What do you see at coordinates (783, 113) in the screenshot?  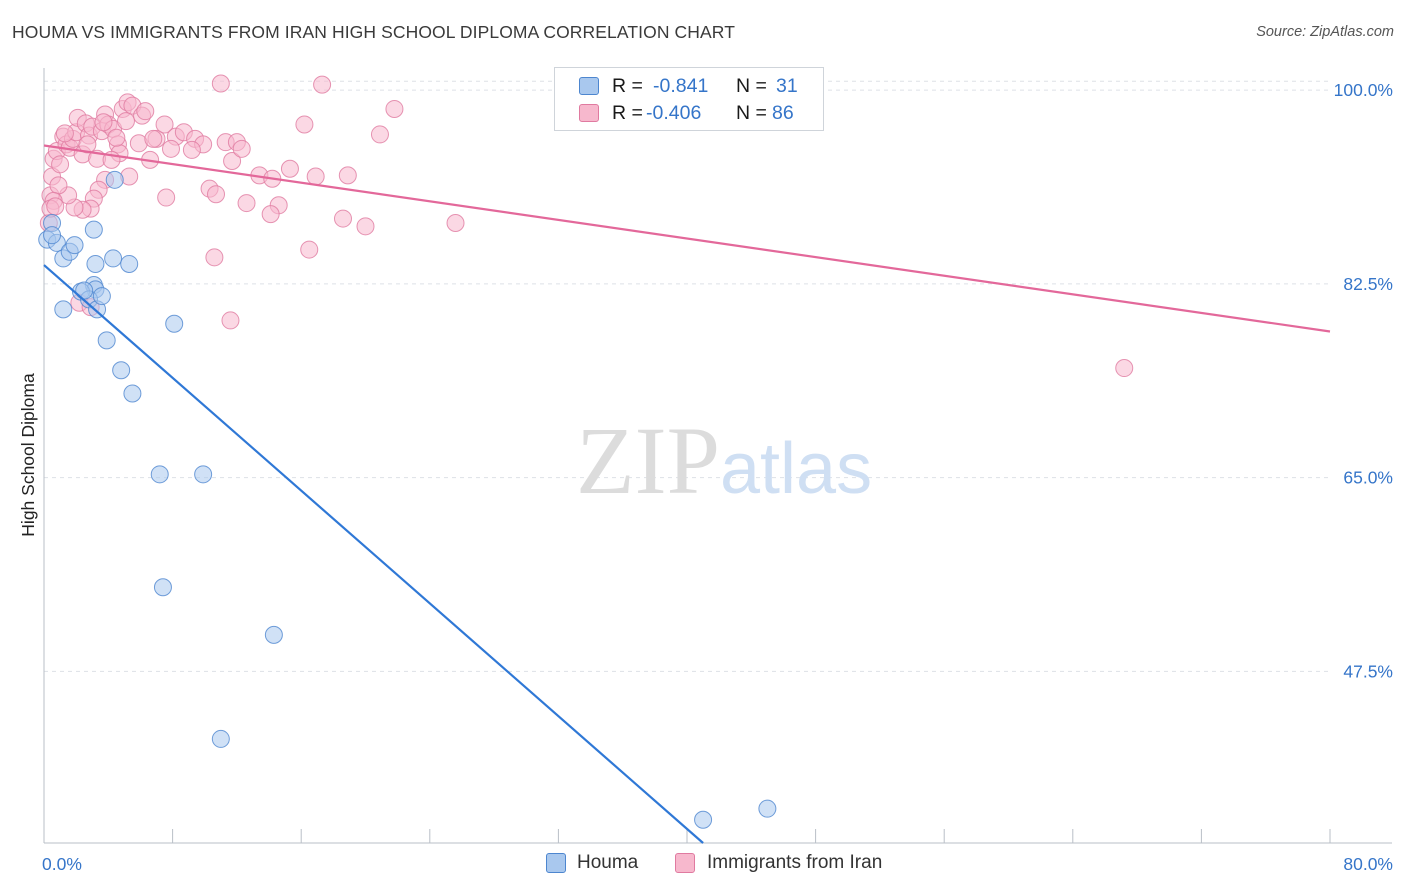 I see `legend-n-value: 86` at bounding box center [783, 113].